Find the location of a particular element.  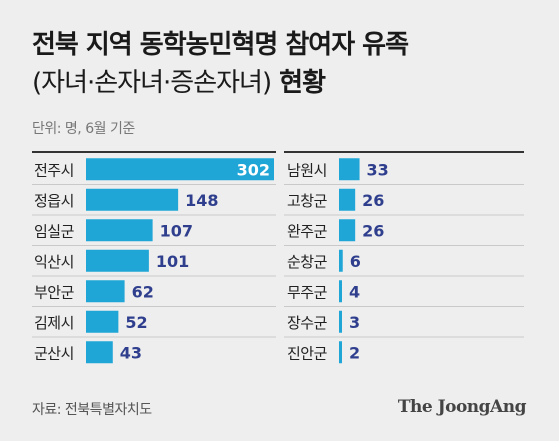

bar-value-label: 33 is located at coordinates (378, 169).